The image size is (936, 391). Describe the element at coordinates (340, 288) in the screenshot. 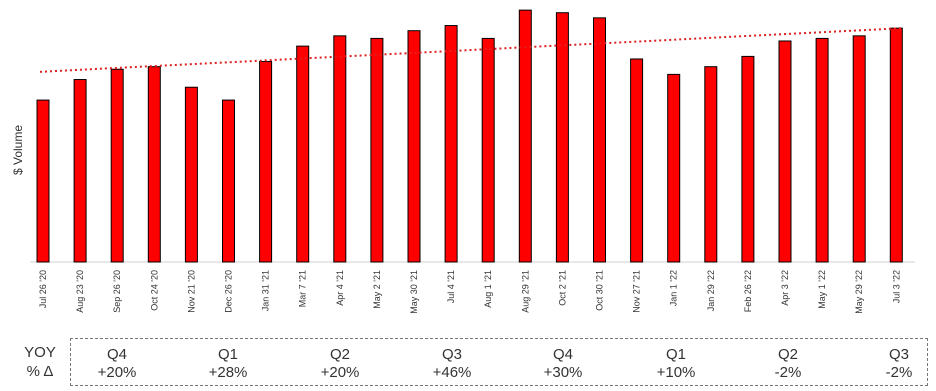

I see `x-tick-label: Apr 4 '21` at that location.